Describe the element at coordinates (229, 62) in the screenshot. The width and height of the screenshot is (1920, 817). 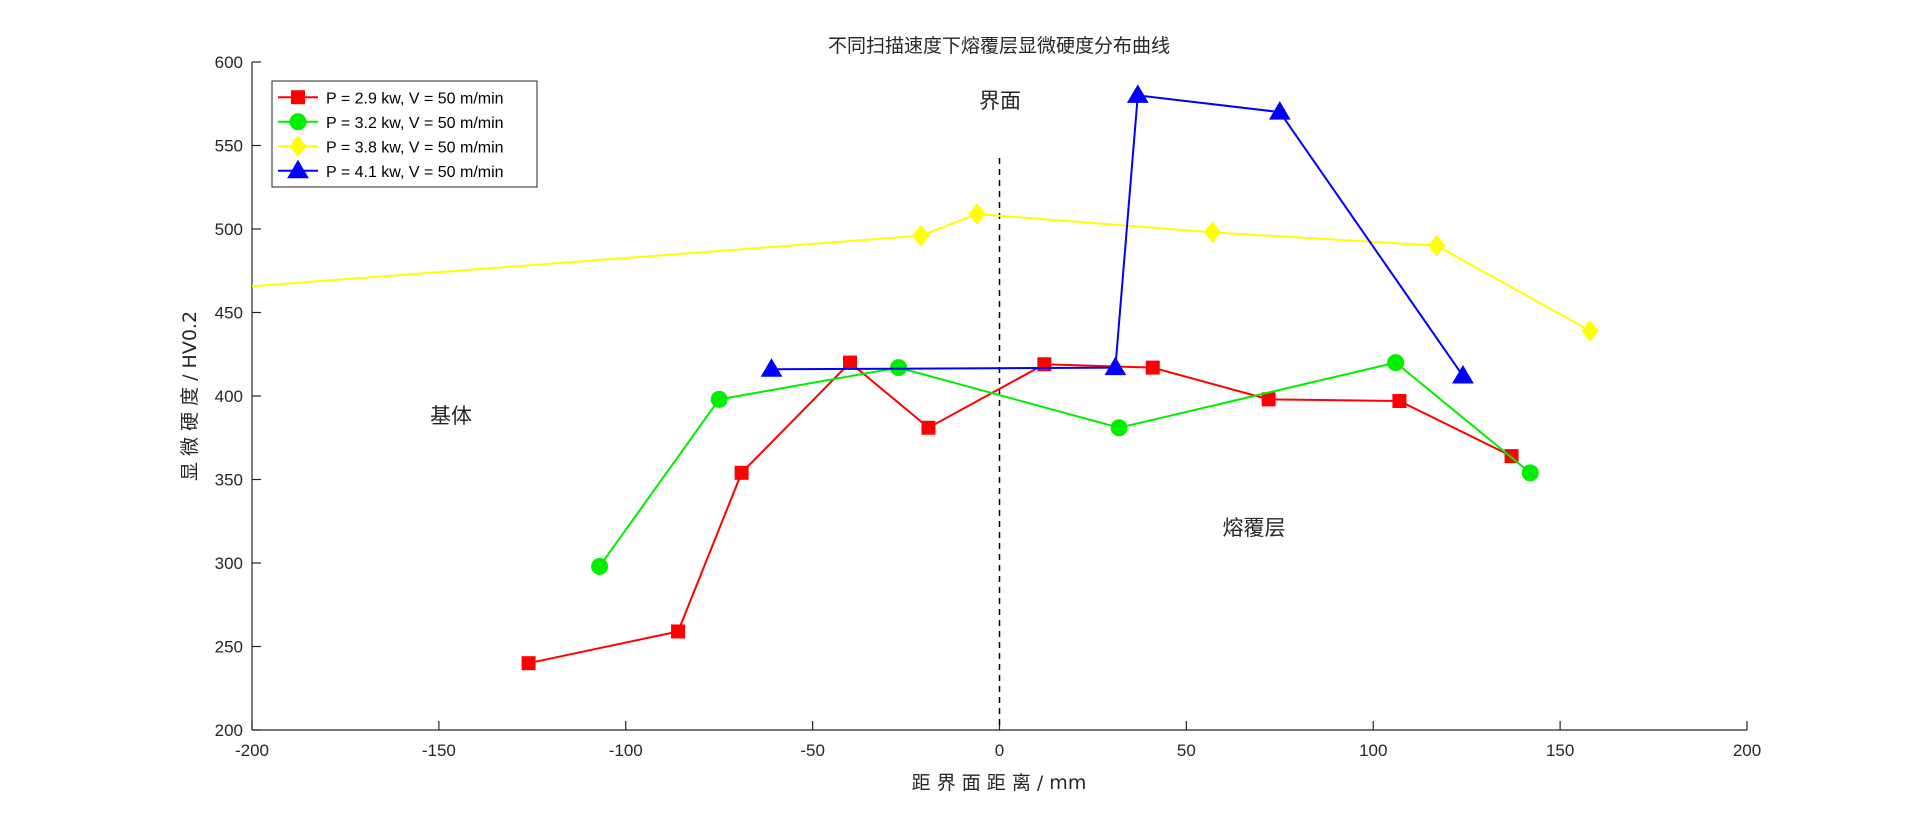
I see `y-tick-label: 600` at that location.